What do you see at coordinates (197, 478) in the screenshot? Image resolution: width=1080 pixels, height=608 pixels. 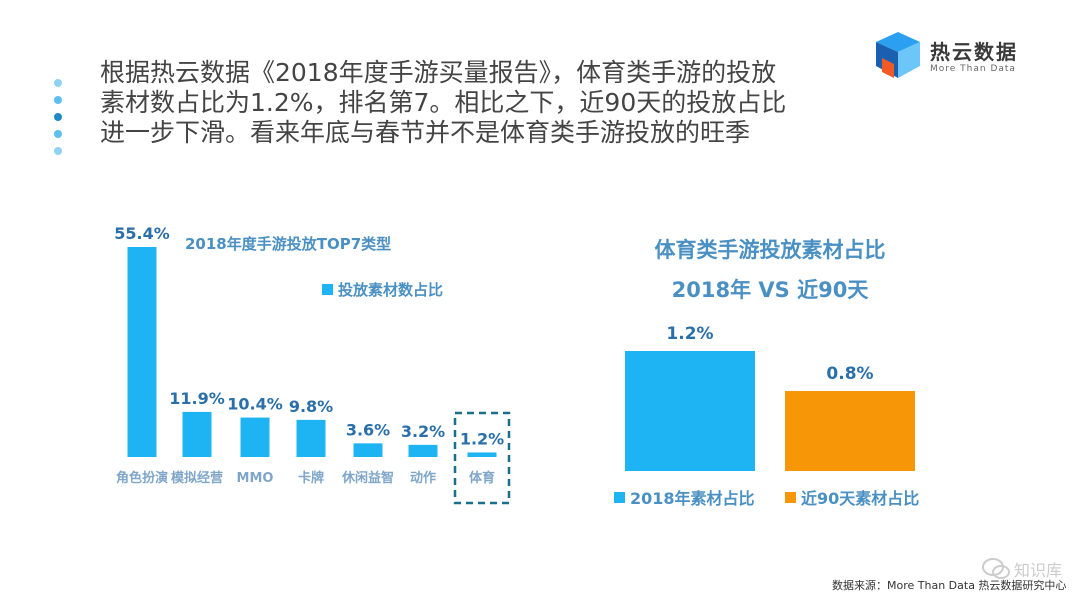 I see `category-label: 模拟经营` at bounding box center [197, 478].